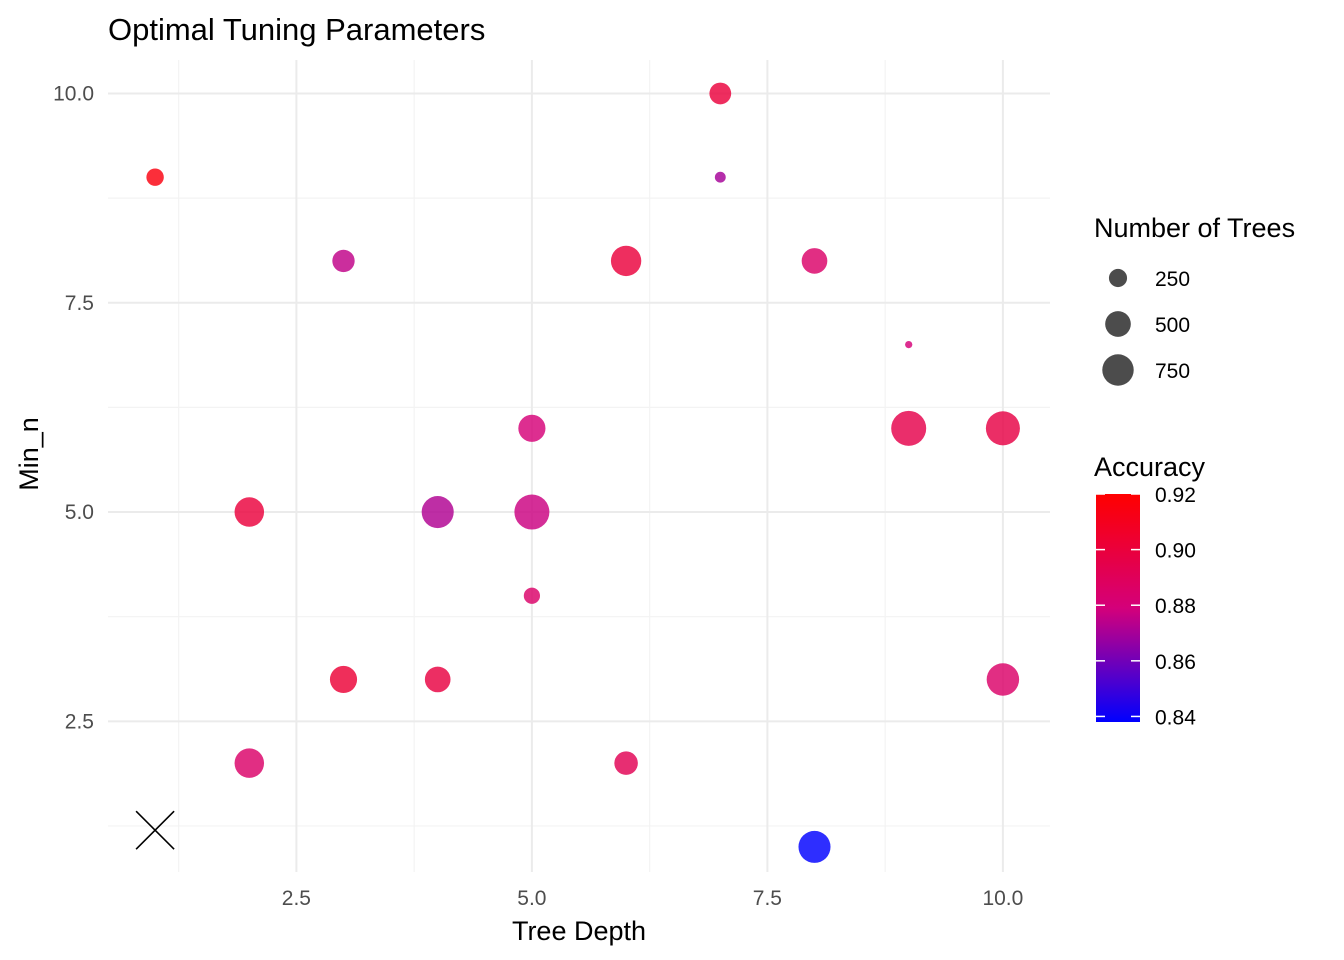 This screenshot has height=960, width=1344. I want to click on x-axis-title: Tree Depth, so click(579, 931).